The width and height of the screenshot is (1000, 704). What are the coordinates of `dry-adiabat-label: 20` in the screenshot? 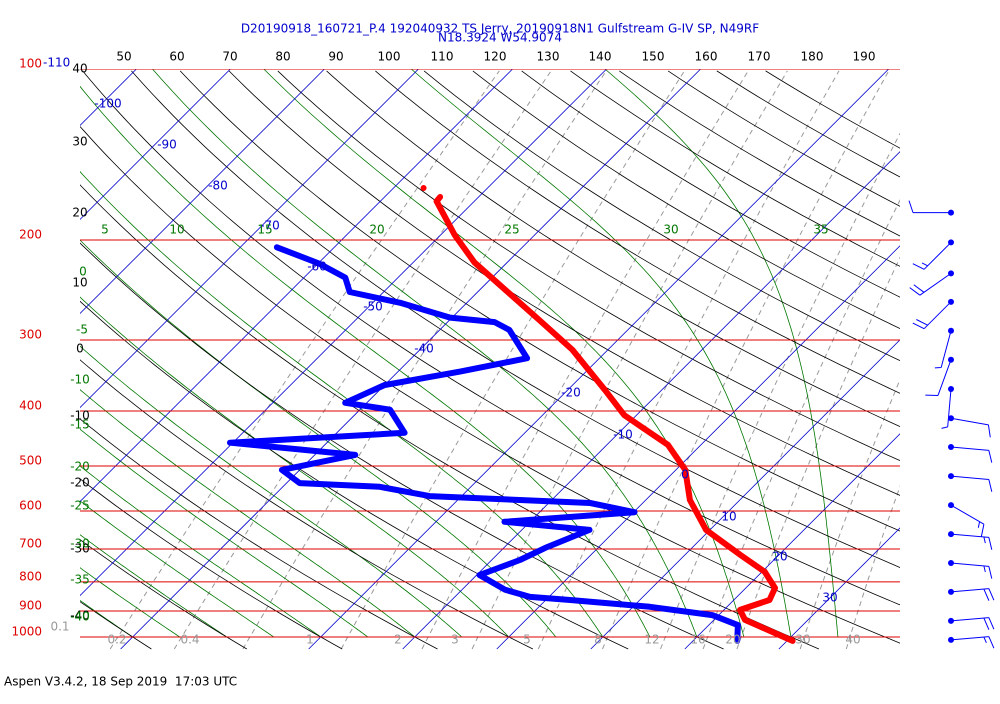 It's located at (79, 213).